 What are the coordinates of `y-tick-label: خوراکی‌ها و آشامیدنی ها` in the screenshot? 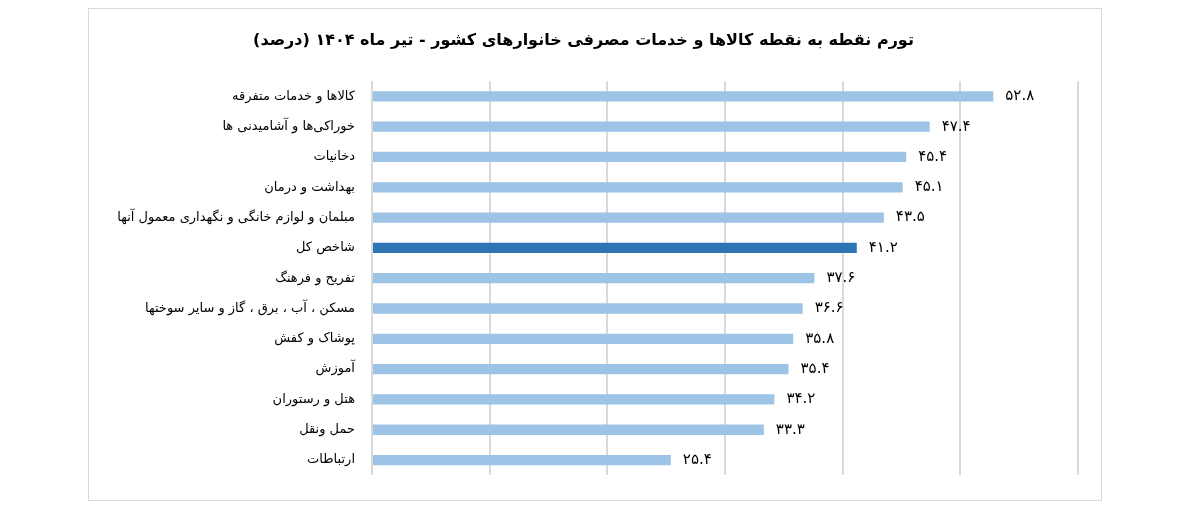 It's located at (288, 126).